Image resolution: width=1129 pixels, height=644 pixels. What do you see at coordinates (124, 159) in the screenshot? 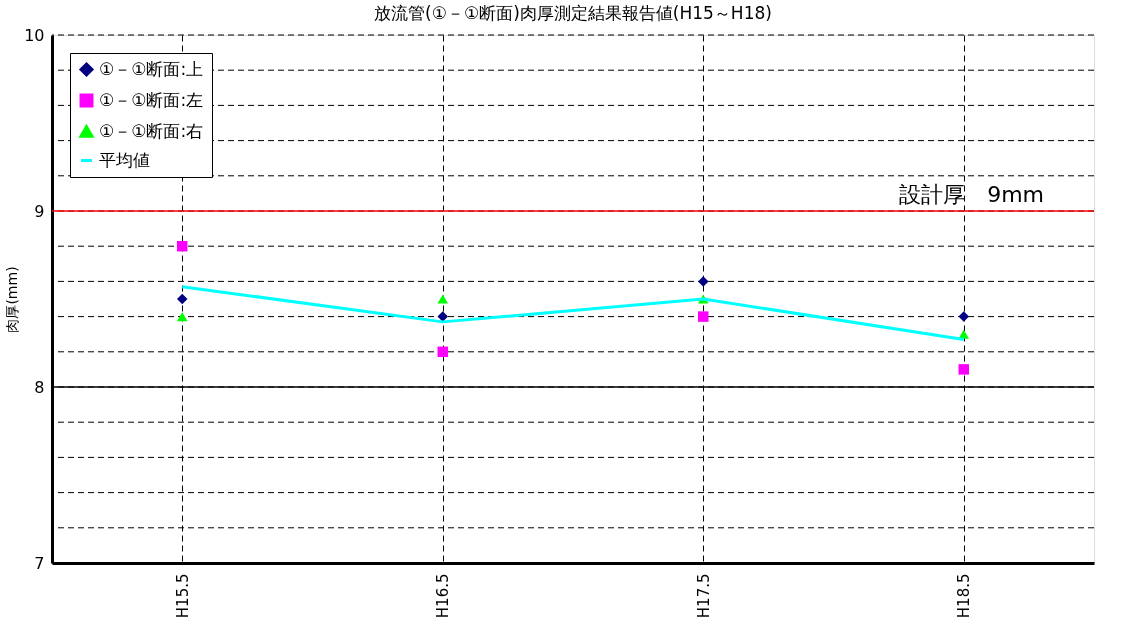
I see `legend-label: 平均値` at bounding box center [124, 159].